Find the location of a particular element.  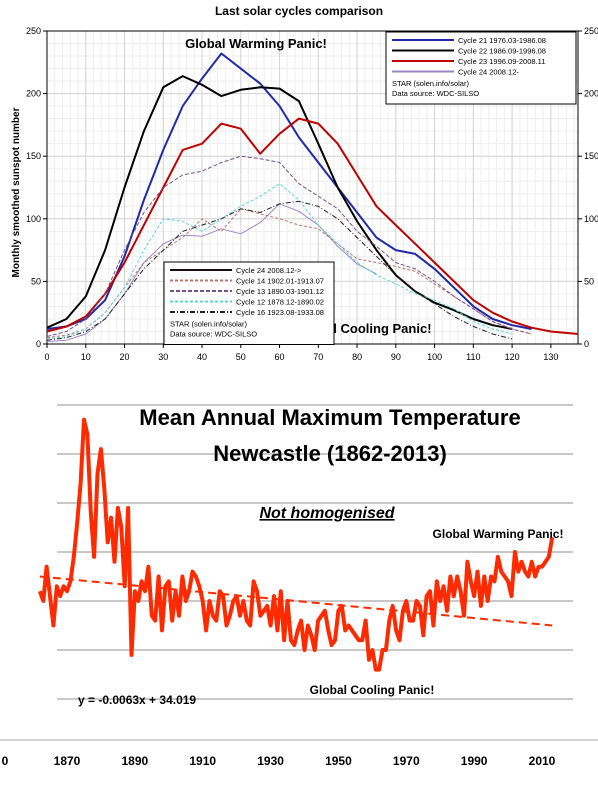

y-tick-label-left: 50 is located at coordinates (36, 281).